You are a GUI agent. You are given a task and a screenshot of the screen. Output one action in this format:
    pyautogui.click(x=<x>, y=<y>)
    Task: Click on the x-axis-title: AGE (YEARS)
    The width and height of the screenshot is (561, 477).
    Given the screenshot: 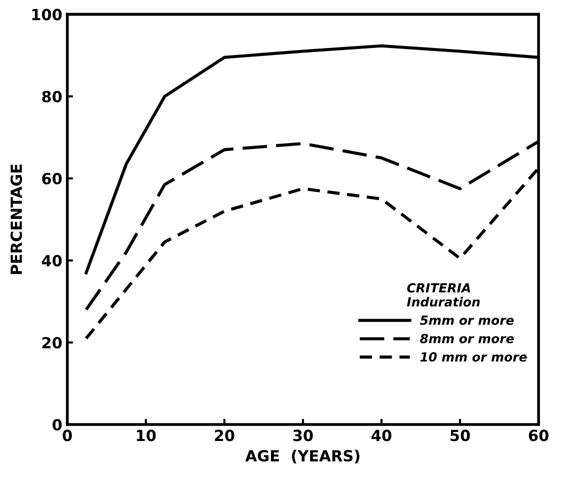 What is the action you would take?
    pyautogui.click(x=302, y=457)
    